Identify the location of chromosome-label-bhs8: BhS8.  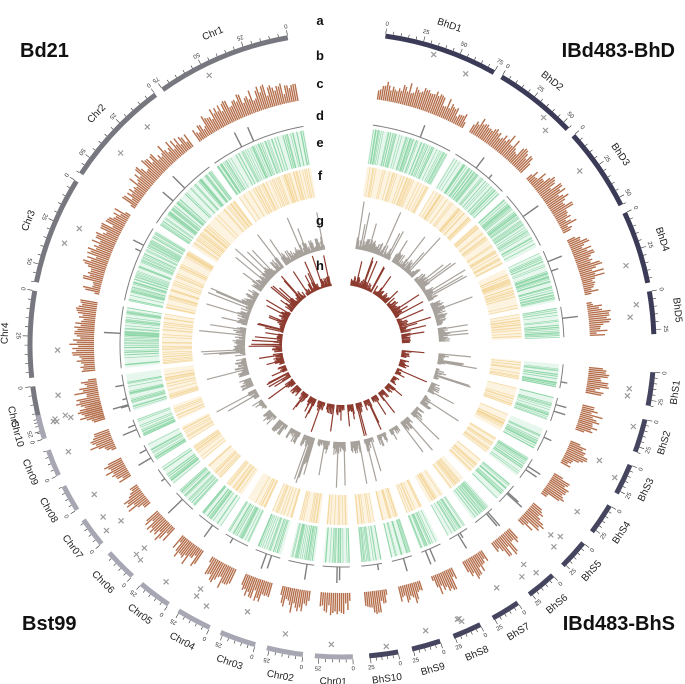
(477, 654).